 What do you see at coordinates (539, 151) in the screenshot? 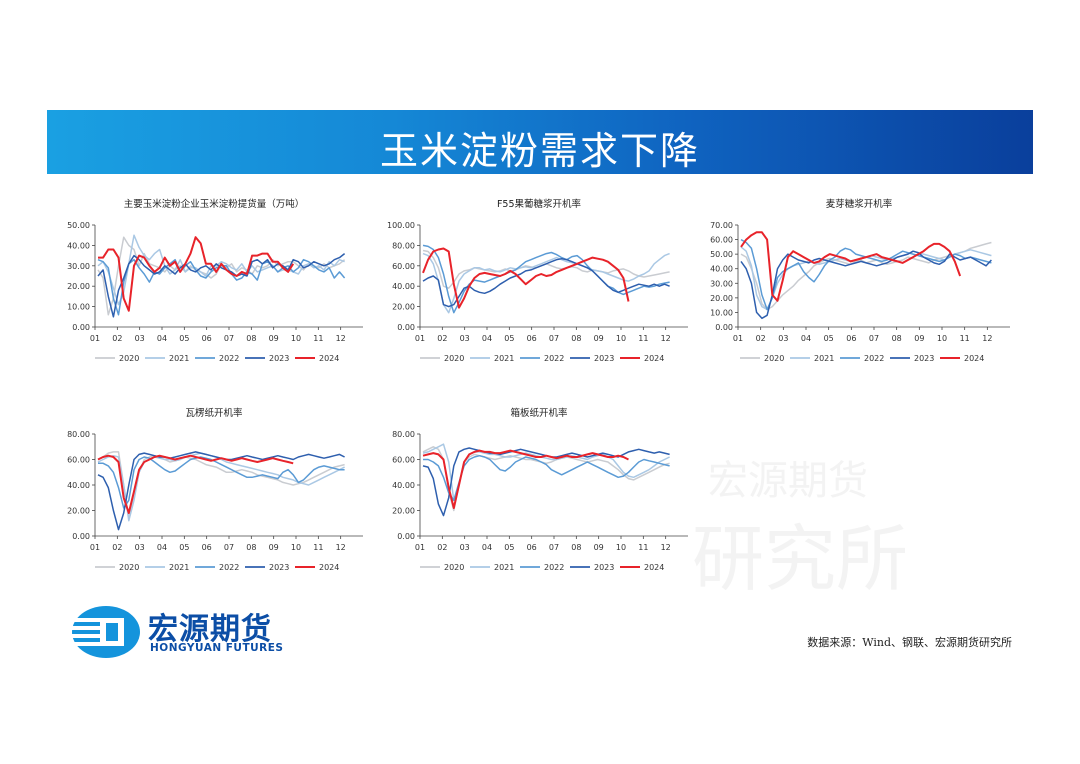
I see `page-title: 玉米淀粉需求下降` at bounding box center [539, 151].